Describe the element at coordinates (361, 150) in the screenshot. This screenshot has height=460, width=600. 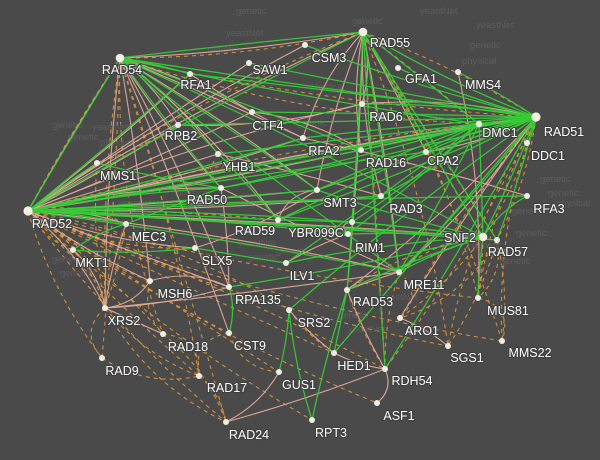
I see `graph-node-rad16` at that location.